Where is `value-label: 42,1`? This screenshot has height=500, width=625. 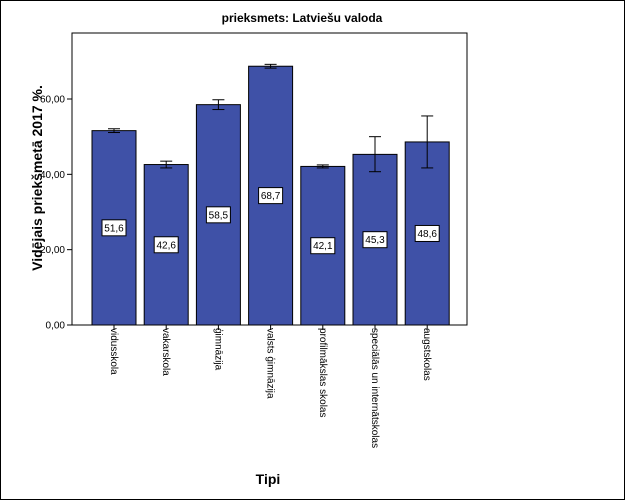
value-label: 42,1 is located at coordinates (323, 246).